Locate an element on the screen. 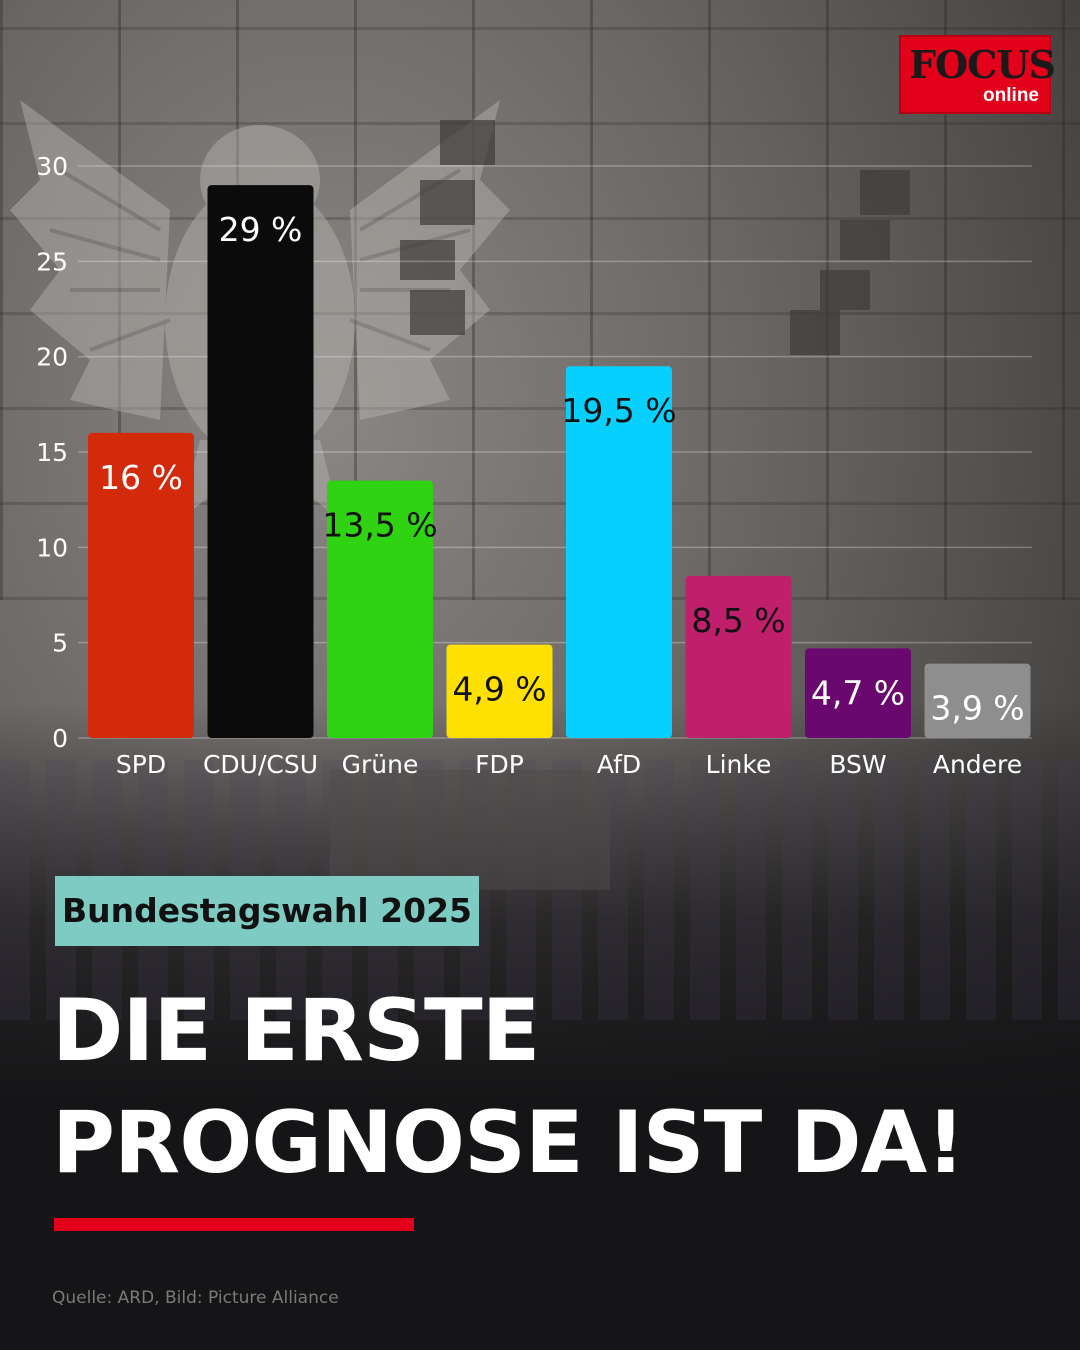 The image size is (1080, 1350). source-credit: Quelle: ARD, Bild: Picture Alliance is located at coordinates (195, 1298).